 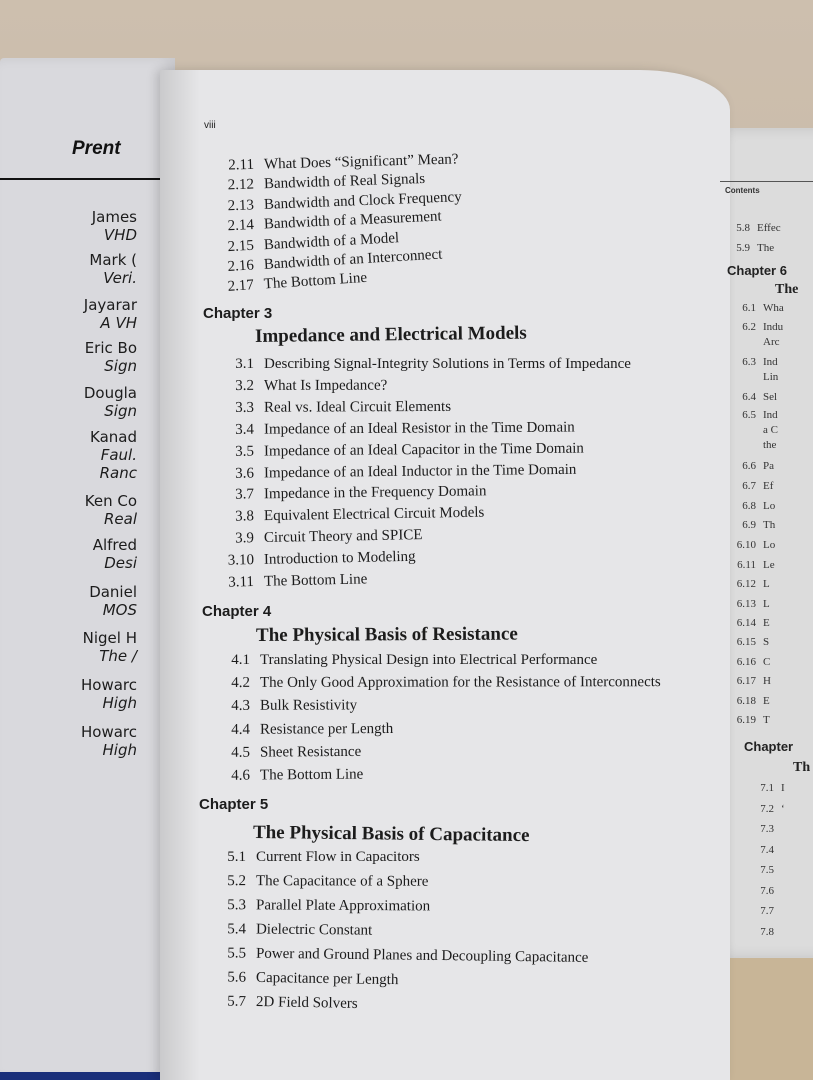 What do you see at coordinates (748, 545) in the screenshot?
I see `toc-entry: 6.10 Lo` at bounding box center [748, 545].